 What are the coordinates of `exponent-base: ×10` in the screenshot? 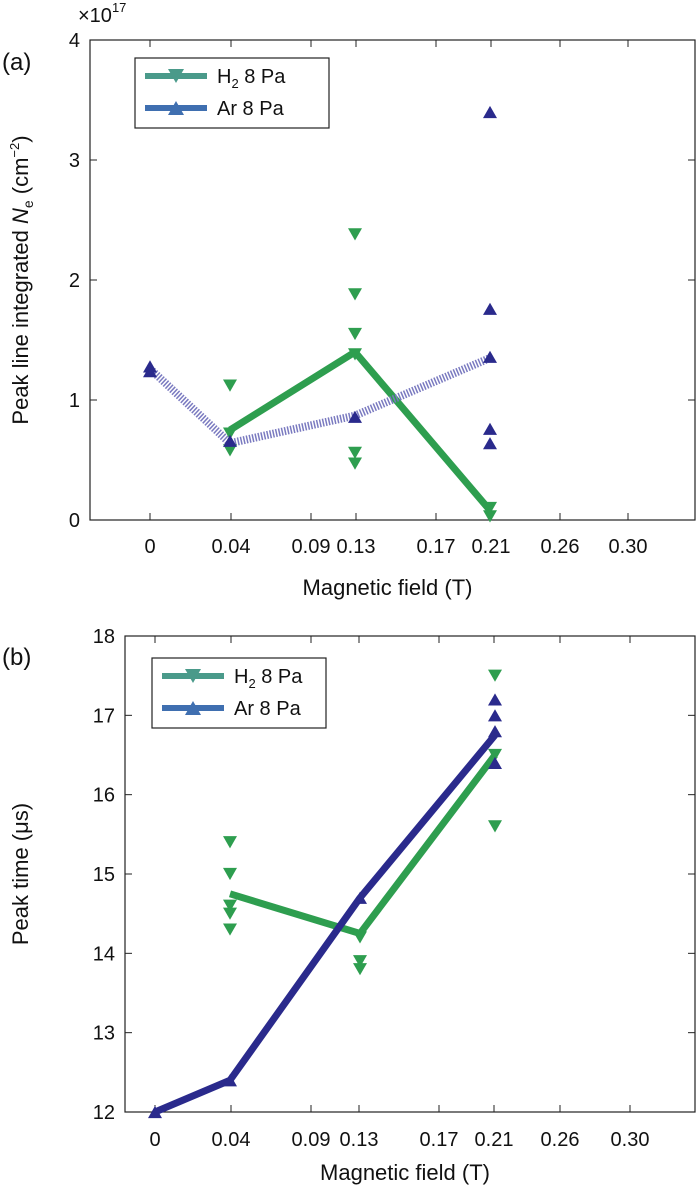 It's located at (95, 16).